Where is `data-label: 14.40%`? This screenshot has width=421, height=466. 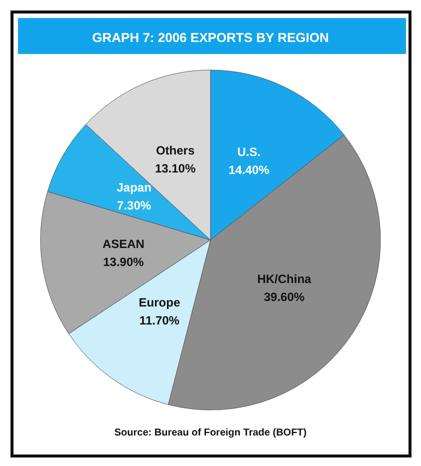
data-label: 14.40% is located at coordinates (249, 169).